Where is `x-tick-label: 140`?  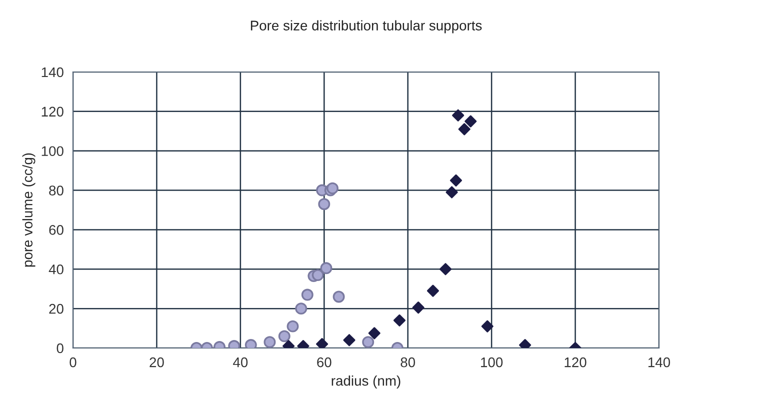 x-tick-label: 140 is located at coordinates (659, 362).